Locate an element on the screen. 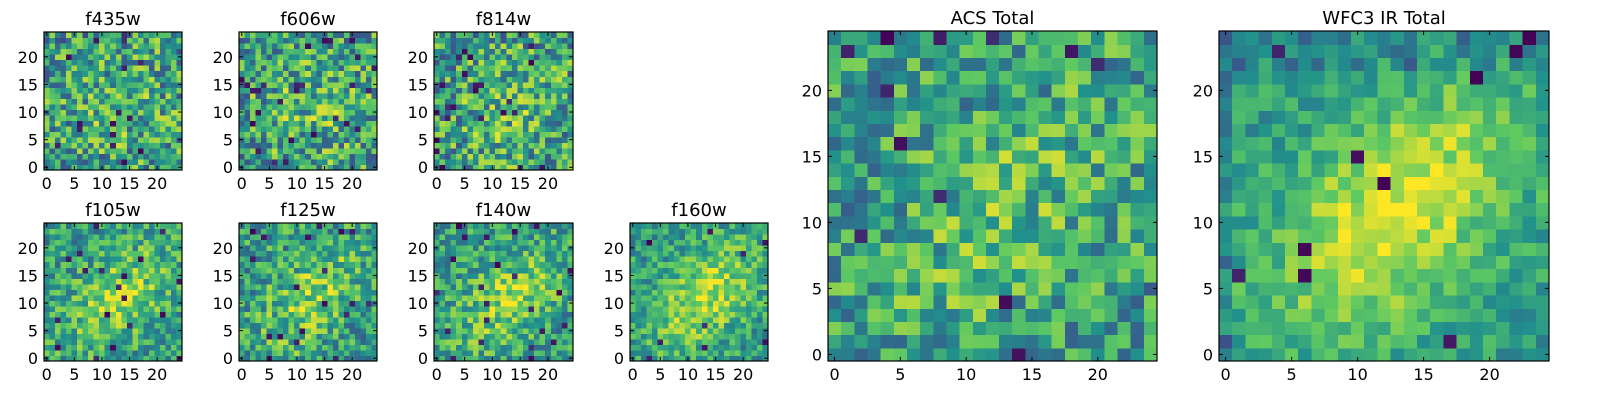 The width and height of the screenshot is (1600, 400). x-tick-label: 20 is located at coordinates (352, 183).